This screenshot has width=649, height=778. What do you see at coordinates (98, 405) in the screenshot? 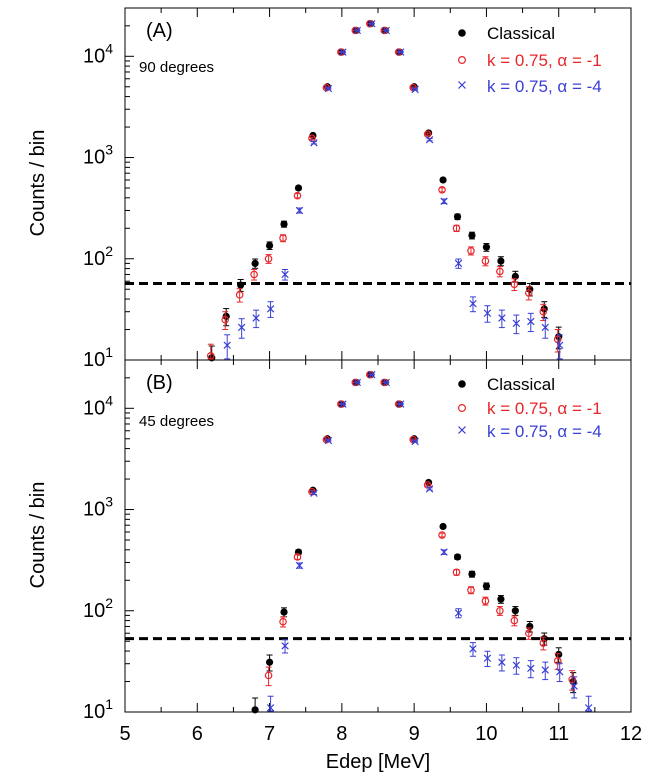
I see `y-tick-label-b: 10⁴` at bounding box center [98, 405].